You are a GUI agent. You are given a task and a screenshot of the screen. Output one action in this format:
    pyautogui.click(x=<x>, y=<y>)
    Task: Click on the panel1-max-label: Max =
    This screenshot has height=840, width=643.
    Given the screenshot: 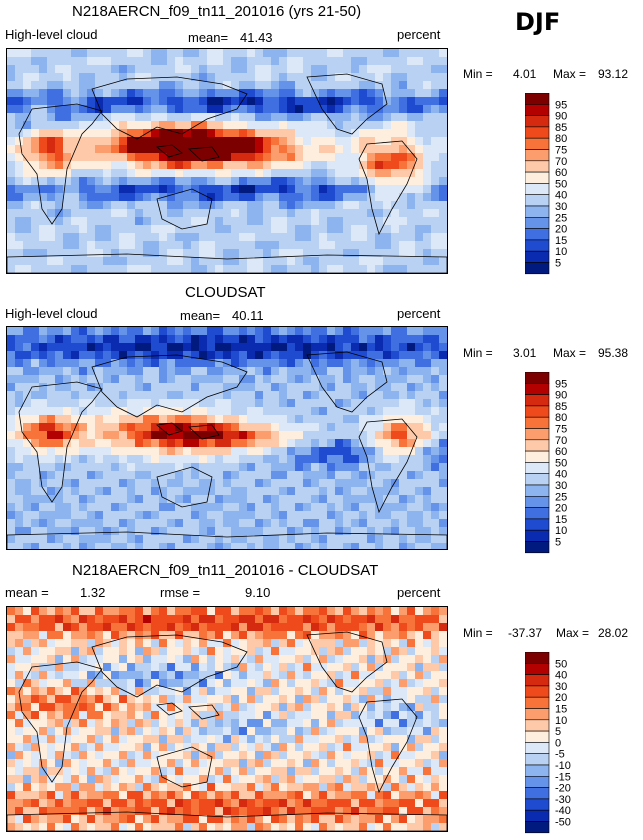 What is the action you would take?
    pyautogui.click(x=570, y=74)
    